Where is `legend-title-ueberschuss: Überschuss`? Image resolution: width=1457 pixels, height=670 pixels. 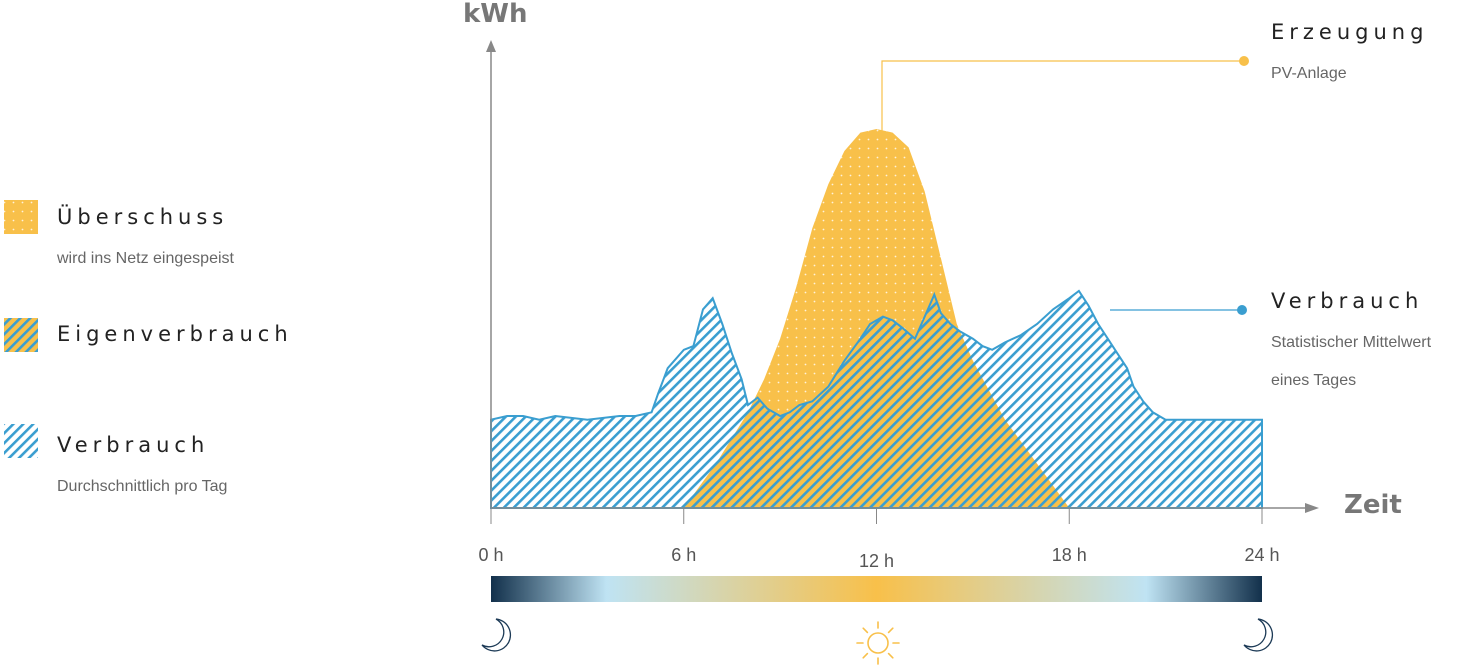
legend-title-ueberschuss: Überschuss is located at coordinates (142, 216).